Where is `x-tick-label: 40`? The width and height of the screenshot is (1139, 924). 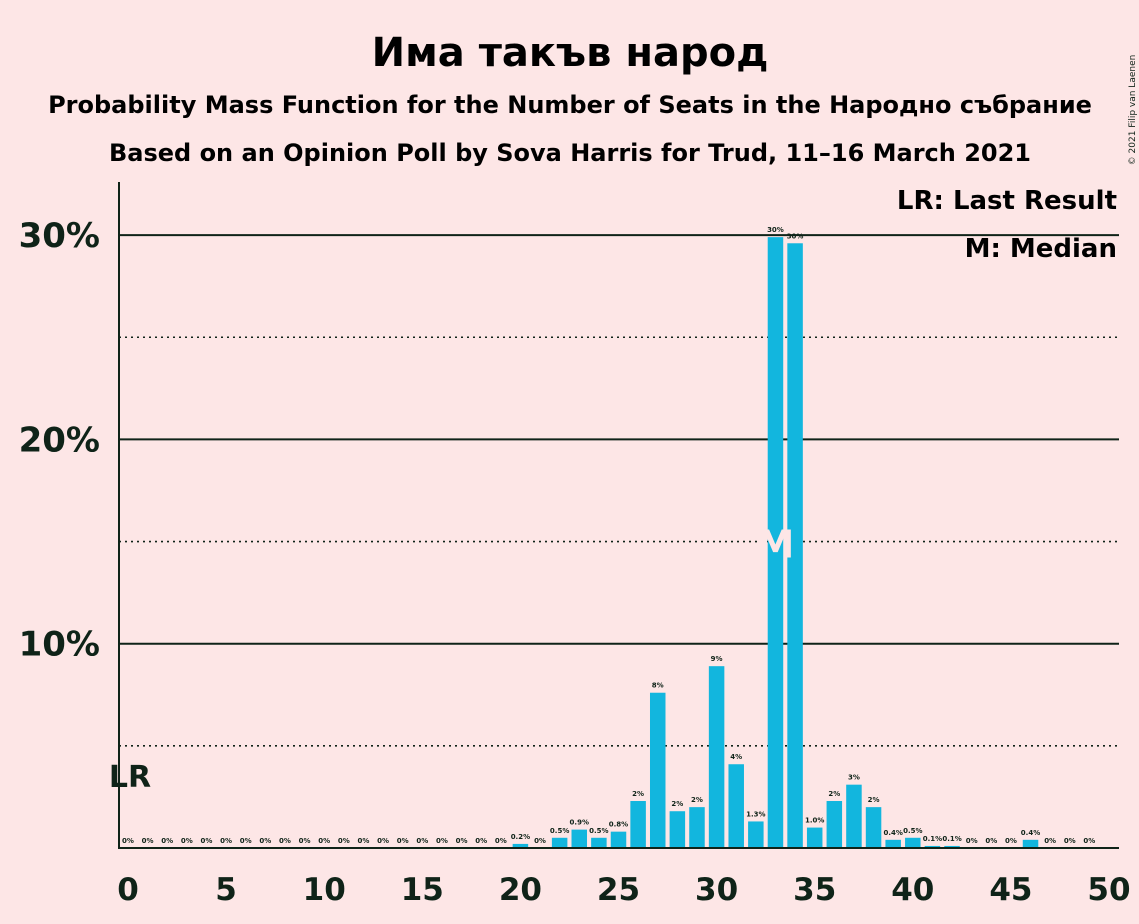 x-tick-label: 40 is located at coordinates (912, 890).